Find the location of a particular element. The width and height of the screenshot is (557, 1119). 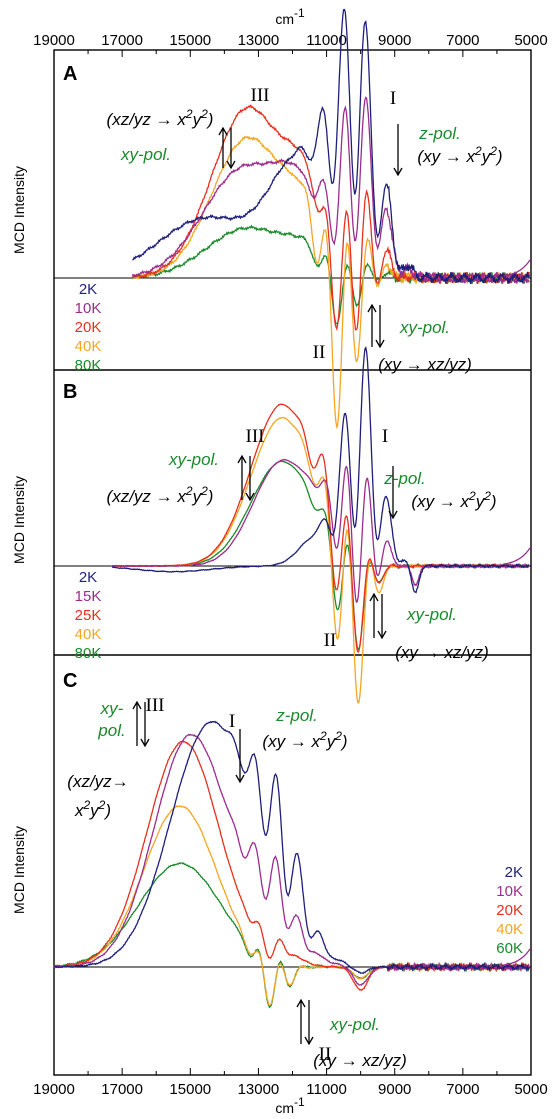

bottom-tick-label: 11000 is located at coordinates (326, 1089).